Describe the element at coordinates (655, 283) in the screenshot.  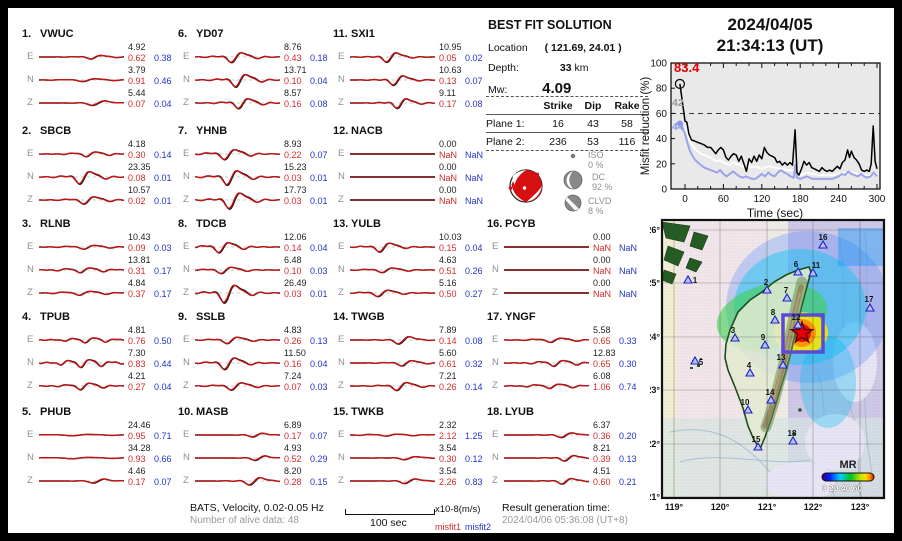
I see `lat-label: 25°` at that location.